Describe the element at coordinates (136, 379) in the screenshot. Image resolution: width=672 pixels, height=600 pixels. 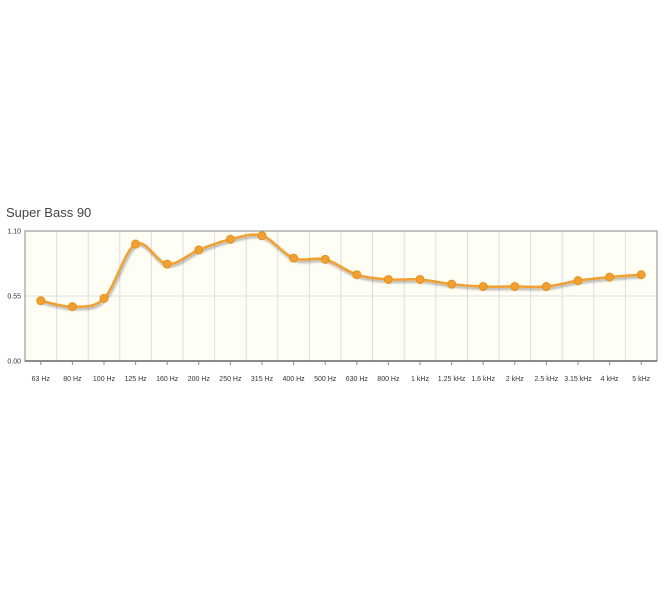
I see `x-tick-label: 125 Hz` at that location.